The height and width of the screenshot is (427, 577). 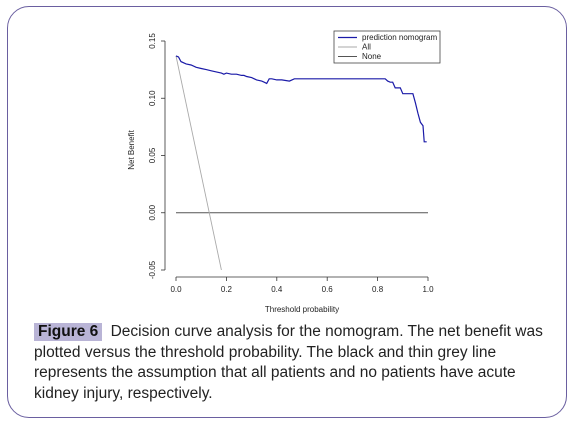 I want to click on legend-label-none: None, so click(x=372, y=56).